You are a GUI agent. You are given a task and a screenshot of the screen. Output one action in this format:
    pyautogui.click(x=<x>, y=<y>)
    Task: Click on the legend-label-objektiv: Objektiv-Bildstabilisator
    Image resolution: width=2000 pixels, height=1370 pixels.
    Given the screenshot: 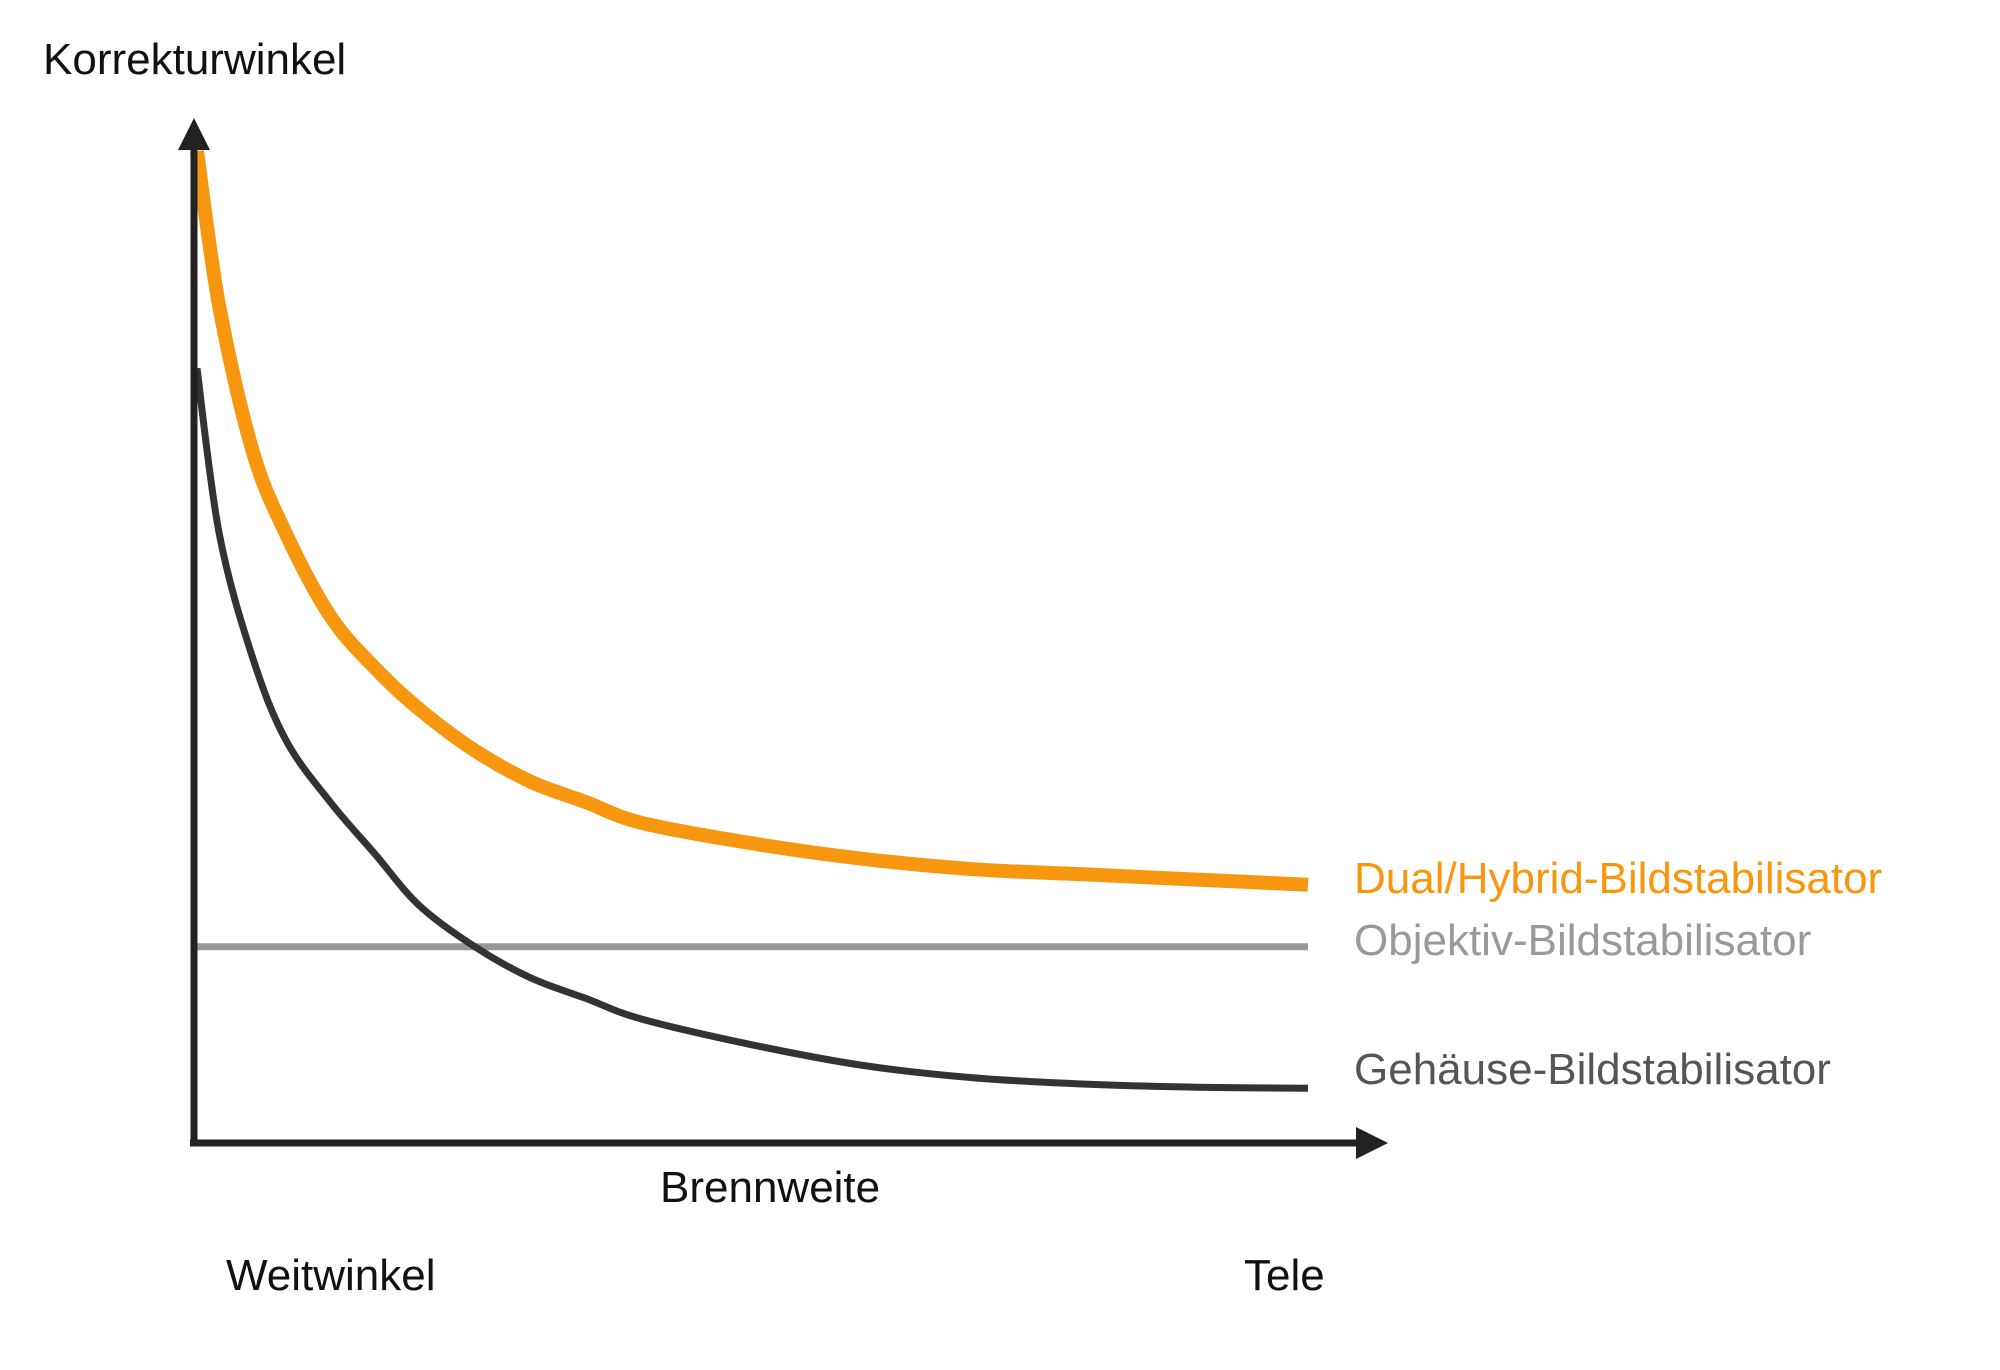 What is the action you would take?
    pyautogui.click(x=1583, y=940)
    